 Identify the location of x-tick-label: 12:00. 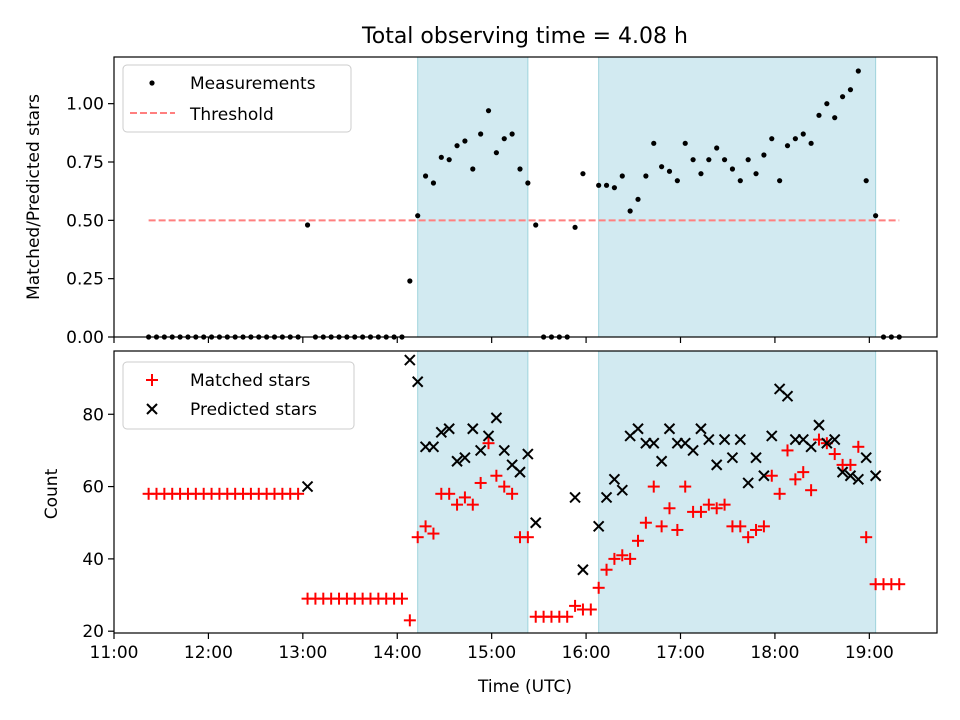
(208, 653).